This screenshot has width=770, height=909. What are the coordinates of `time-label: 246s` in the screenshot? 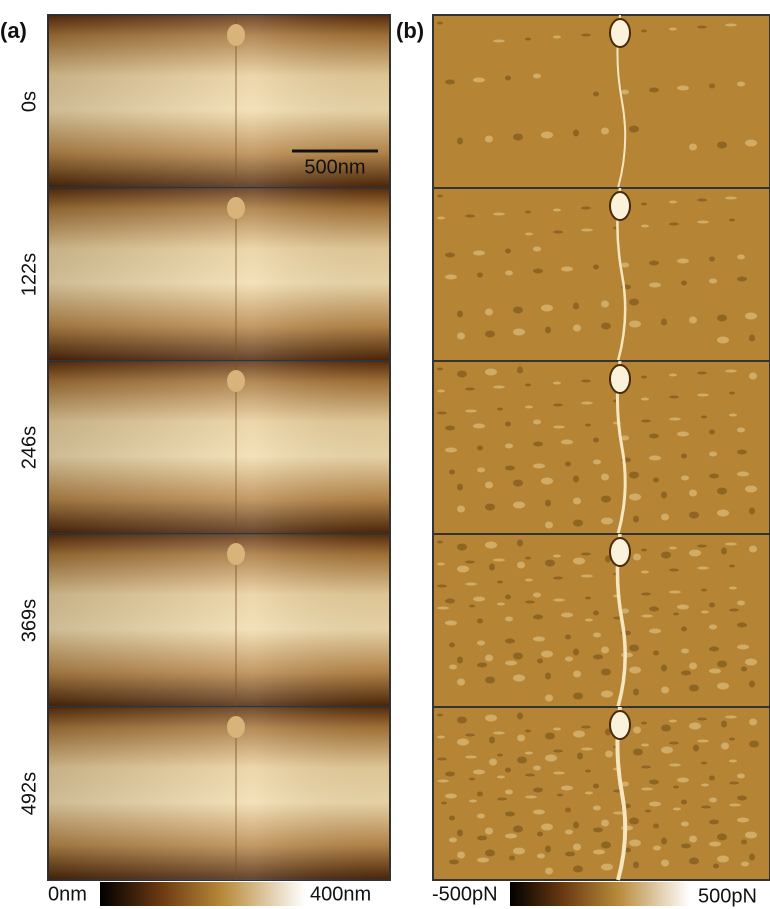 It's located at (29, 447).